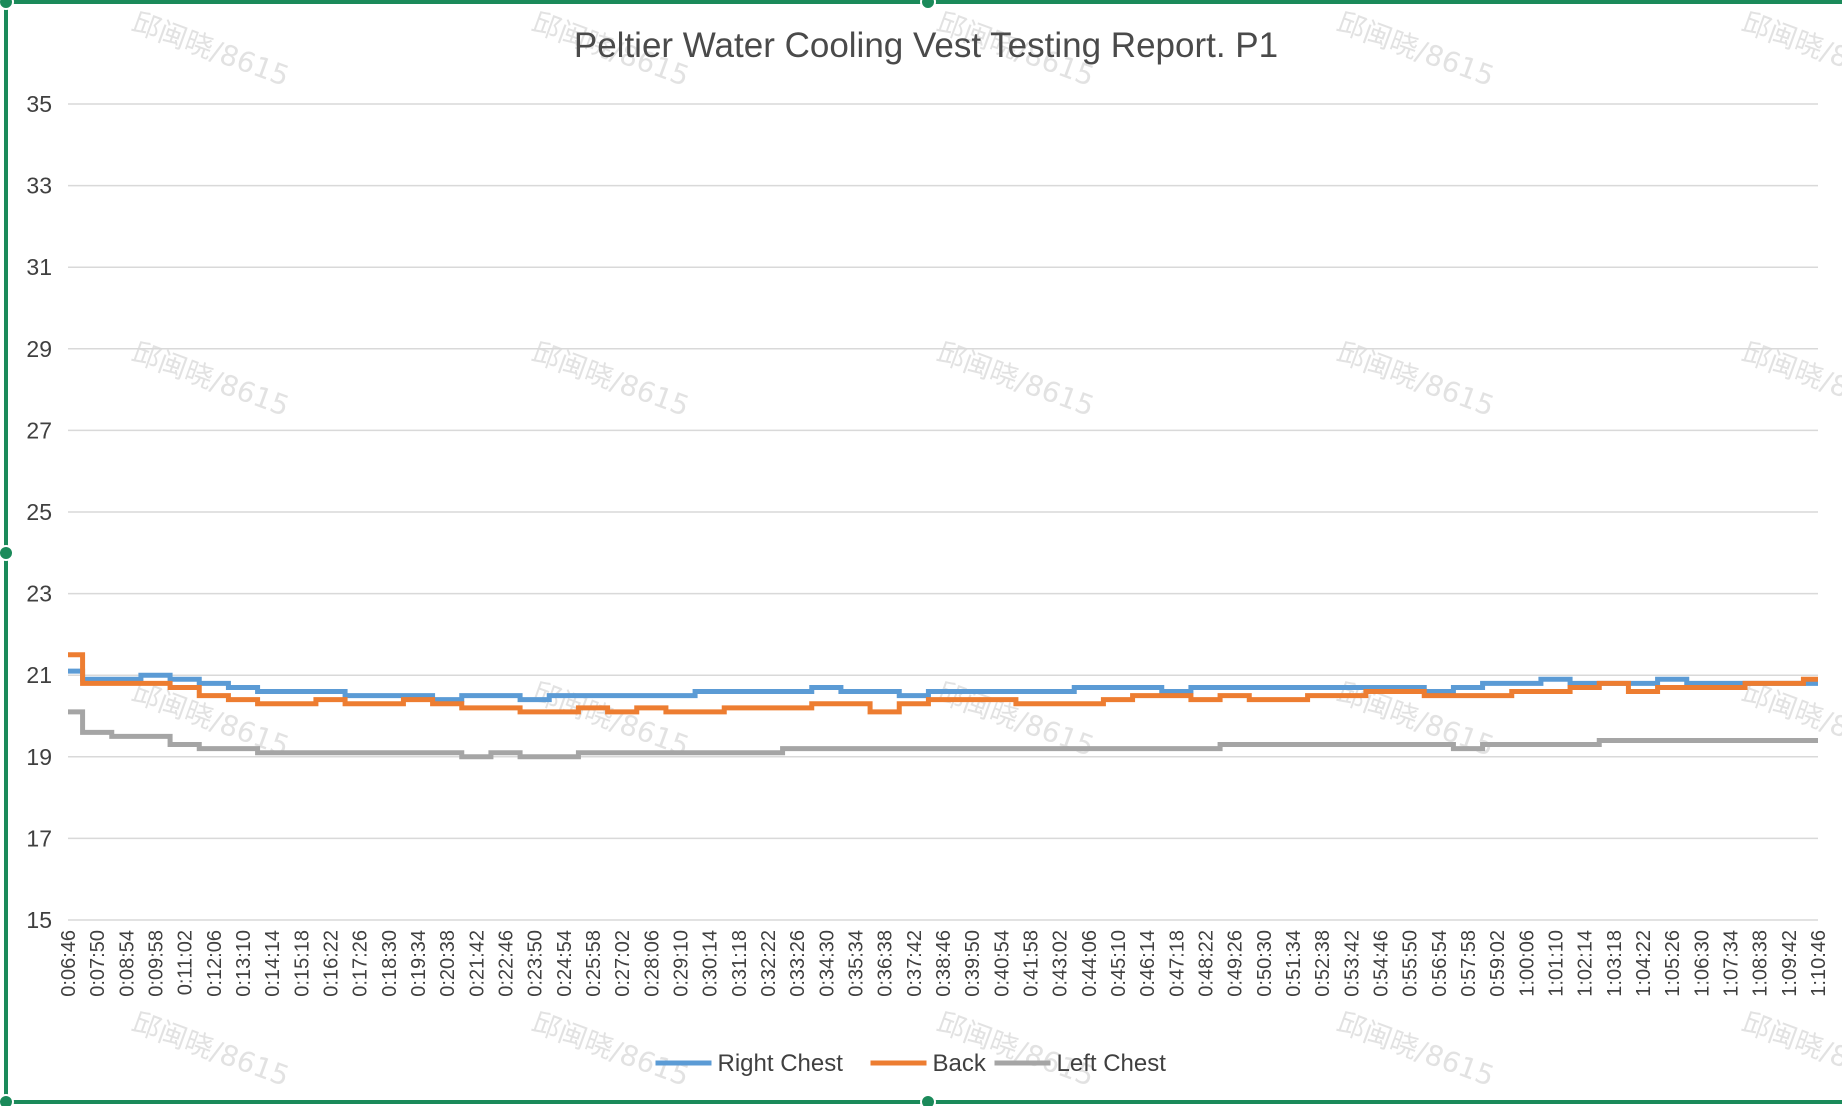 Image resolution: width=1842 pixels, height=1106 pixels. I want to click on series-line-left-chest, so click(943, 734).